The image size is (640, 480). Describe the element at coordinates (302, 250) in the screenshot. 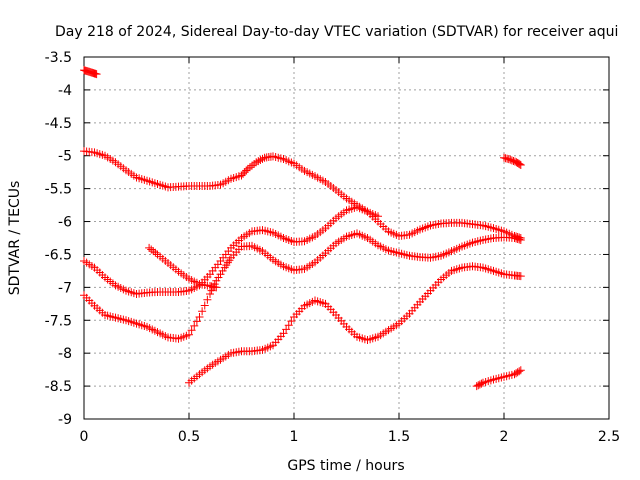

I see `series-track-c` at that location.